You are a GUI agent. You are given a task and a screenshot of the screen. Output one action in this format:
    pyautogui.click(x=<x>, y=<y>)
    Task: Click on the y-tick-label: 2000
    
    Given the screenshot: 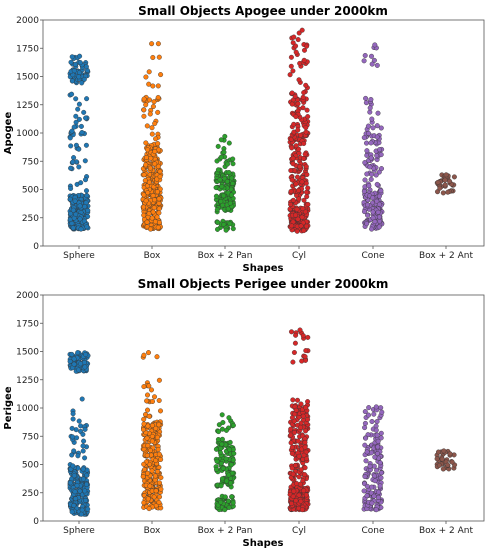 What is the action you would take?
    pyautogui.click(x=27, y=296)
    